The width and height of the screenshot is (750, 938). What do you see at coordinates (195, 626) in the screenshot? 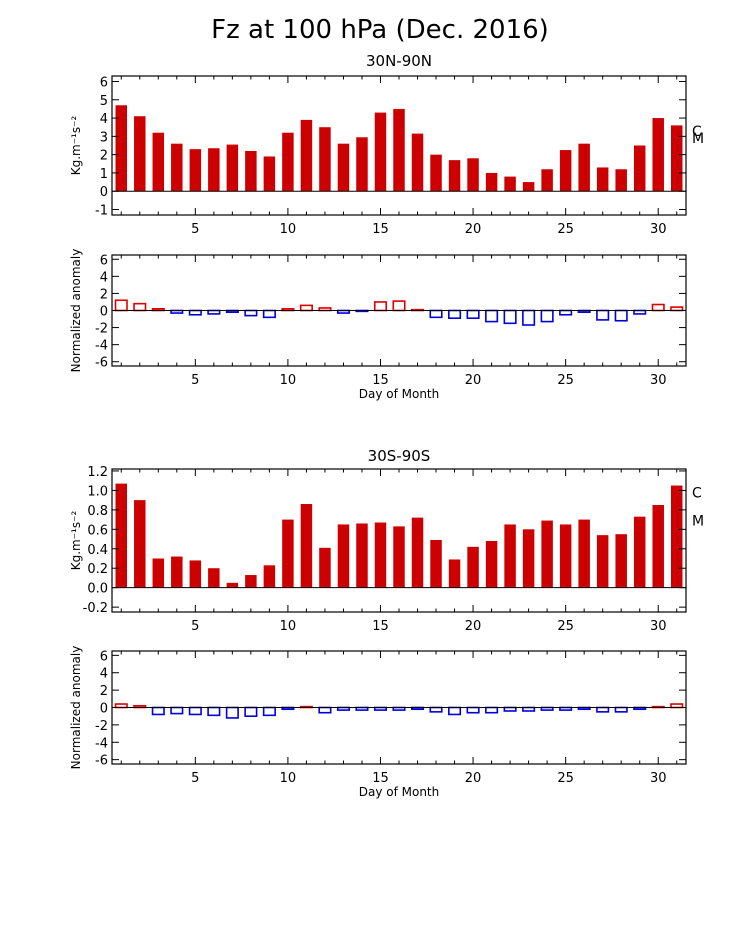
I see `sh-flux-x-tick-label: 5` at bounding box center [195, 626].